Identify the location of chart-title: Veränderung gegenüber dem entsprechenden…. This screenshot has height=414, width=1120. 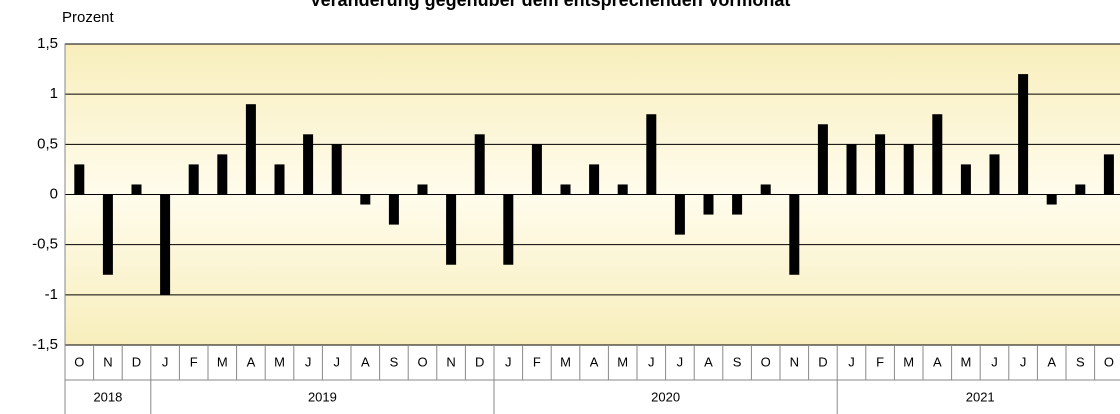
(550, 5).